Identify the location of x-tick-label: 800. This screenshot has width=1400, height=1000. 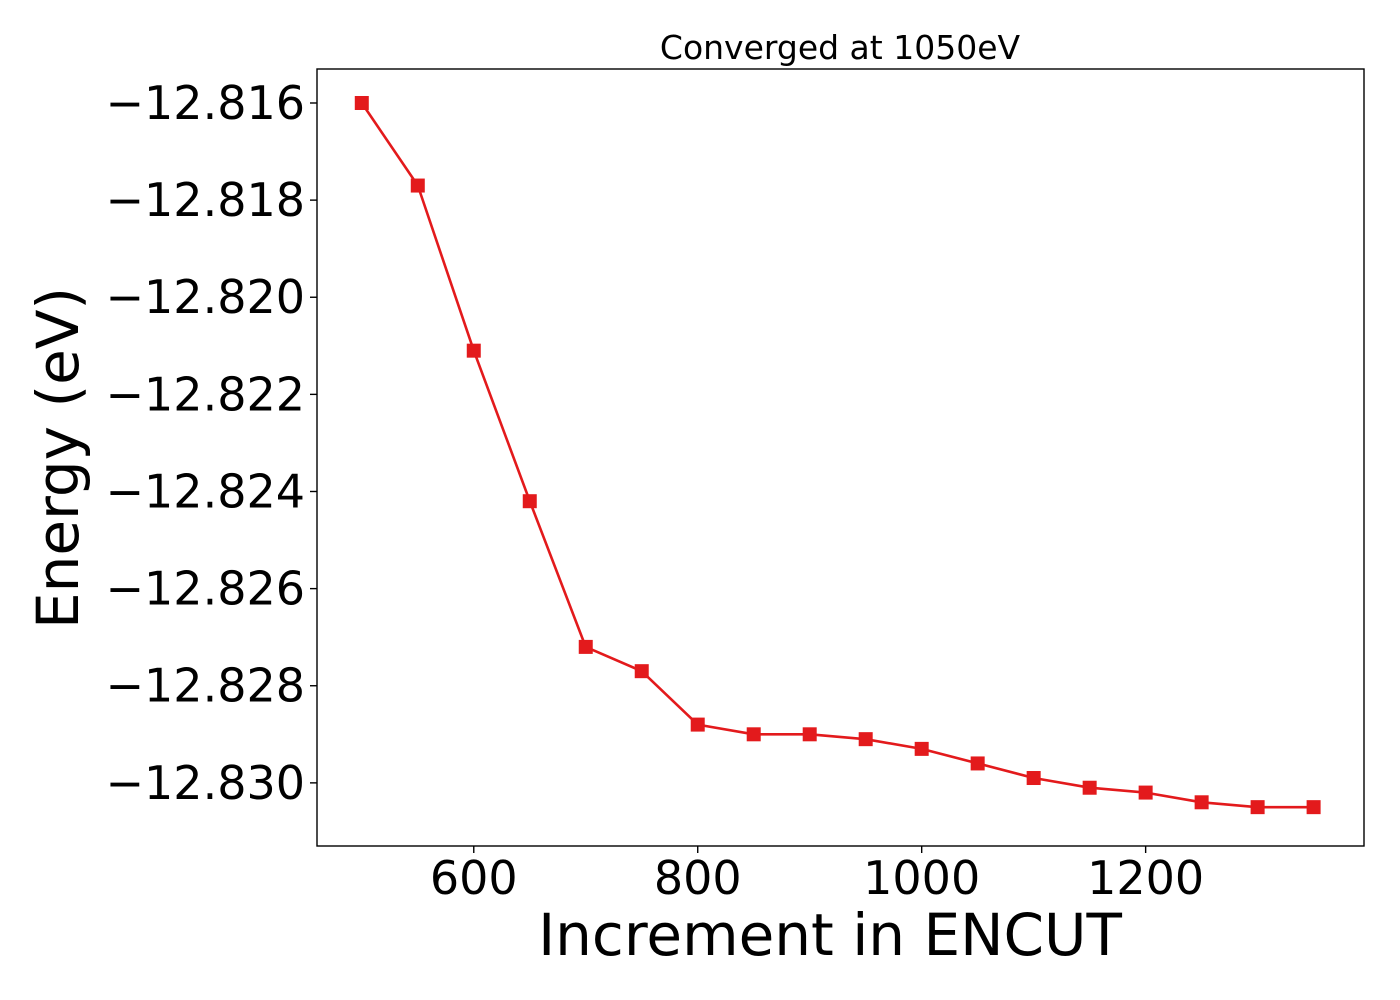
(698, 878).